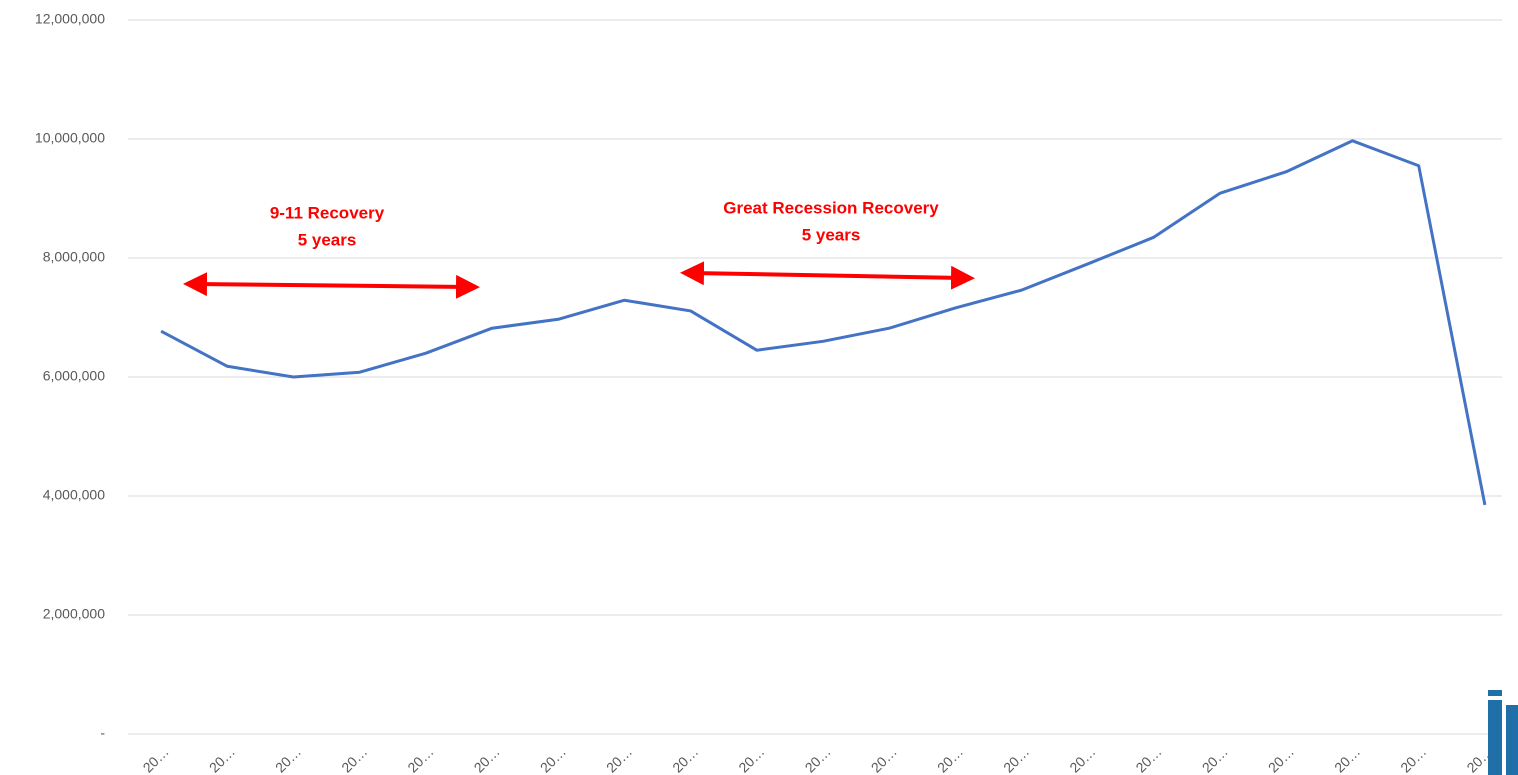 The height and width of the screenshot is (775, 1518). What do you see at coordinates (74, 495) in the screenshot?
I see `y-tick-label: 4,000,000` at bounding box center [74, 495].